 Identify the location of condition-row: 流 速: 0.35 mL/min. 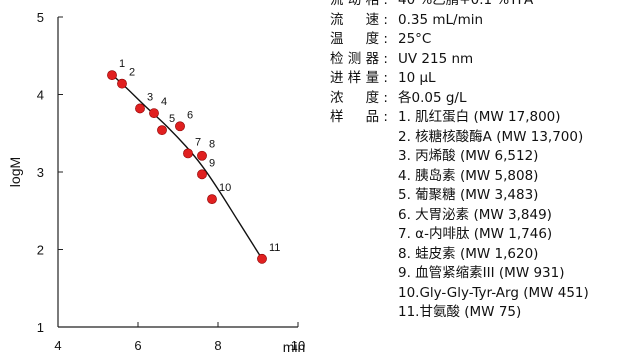
(474, 21).